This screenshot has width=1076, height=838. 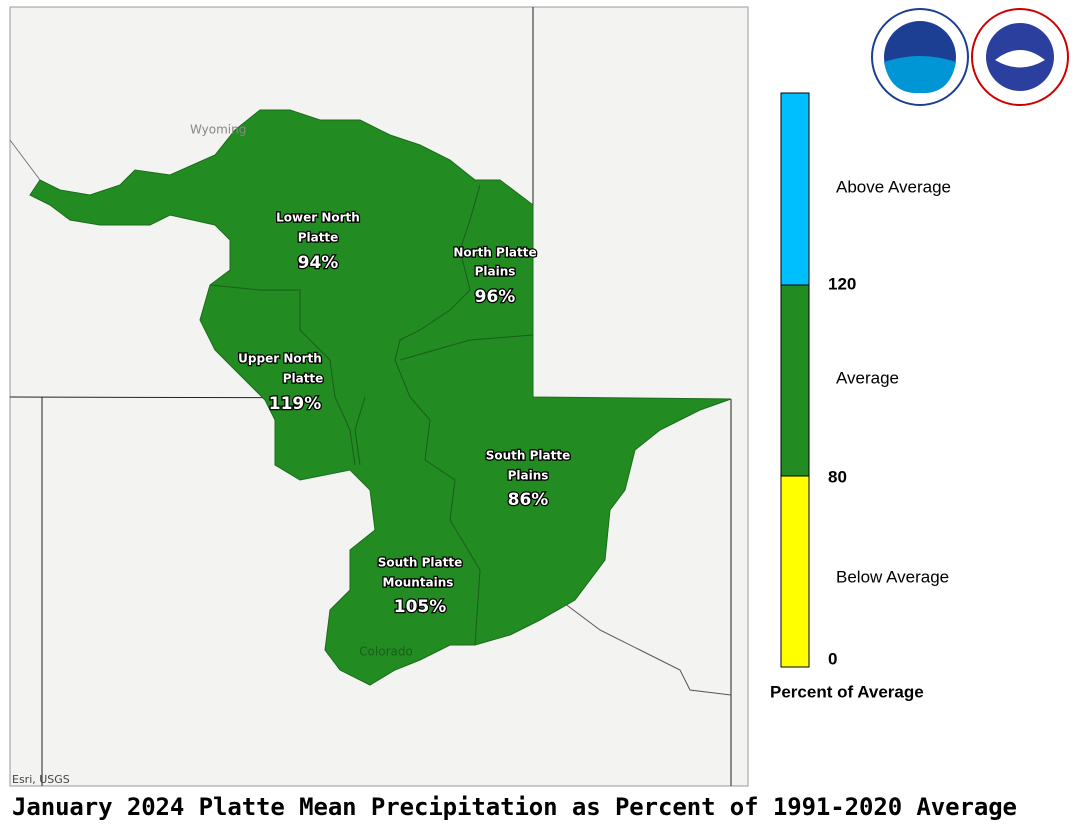 I want to click on legend-label: Above Average, so click(x=893, y=186).